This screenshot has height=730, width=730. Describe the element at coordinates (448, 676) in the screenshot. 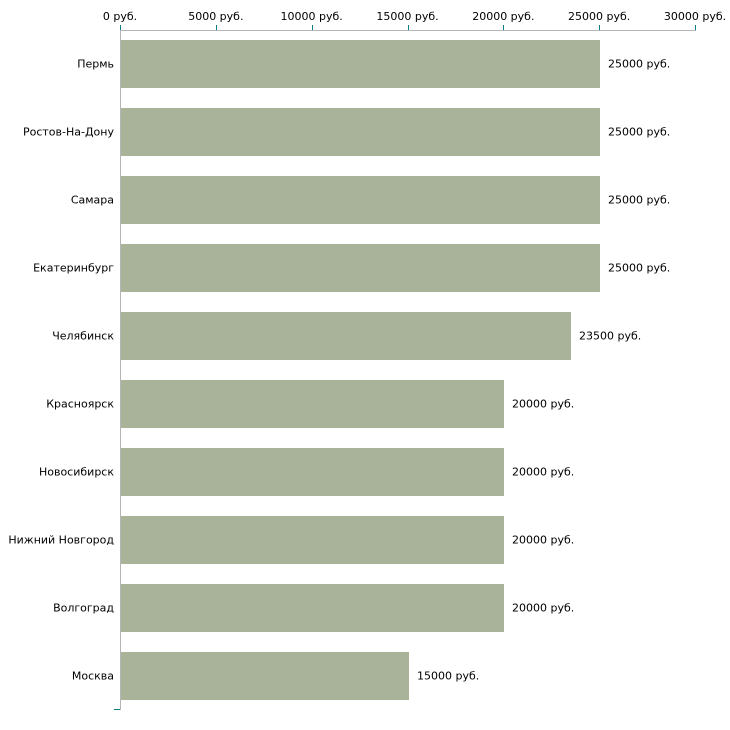

I see `value-label: 15000 руб.` at that location.